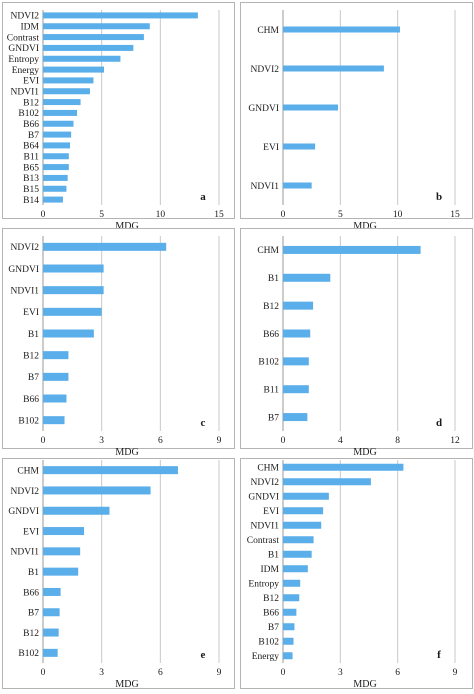  What do you see at coordinates (398, 215) in the screenshot?
I see `x-tick-label: 10` at bounding box center [398, 215].